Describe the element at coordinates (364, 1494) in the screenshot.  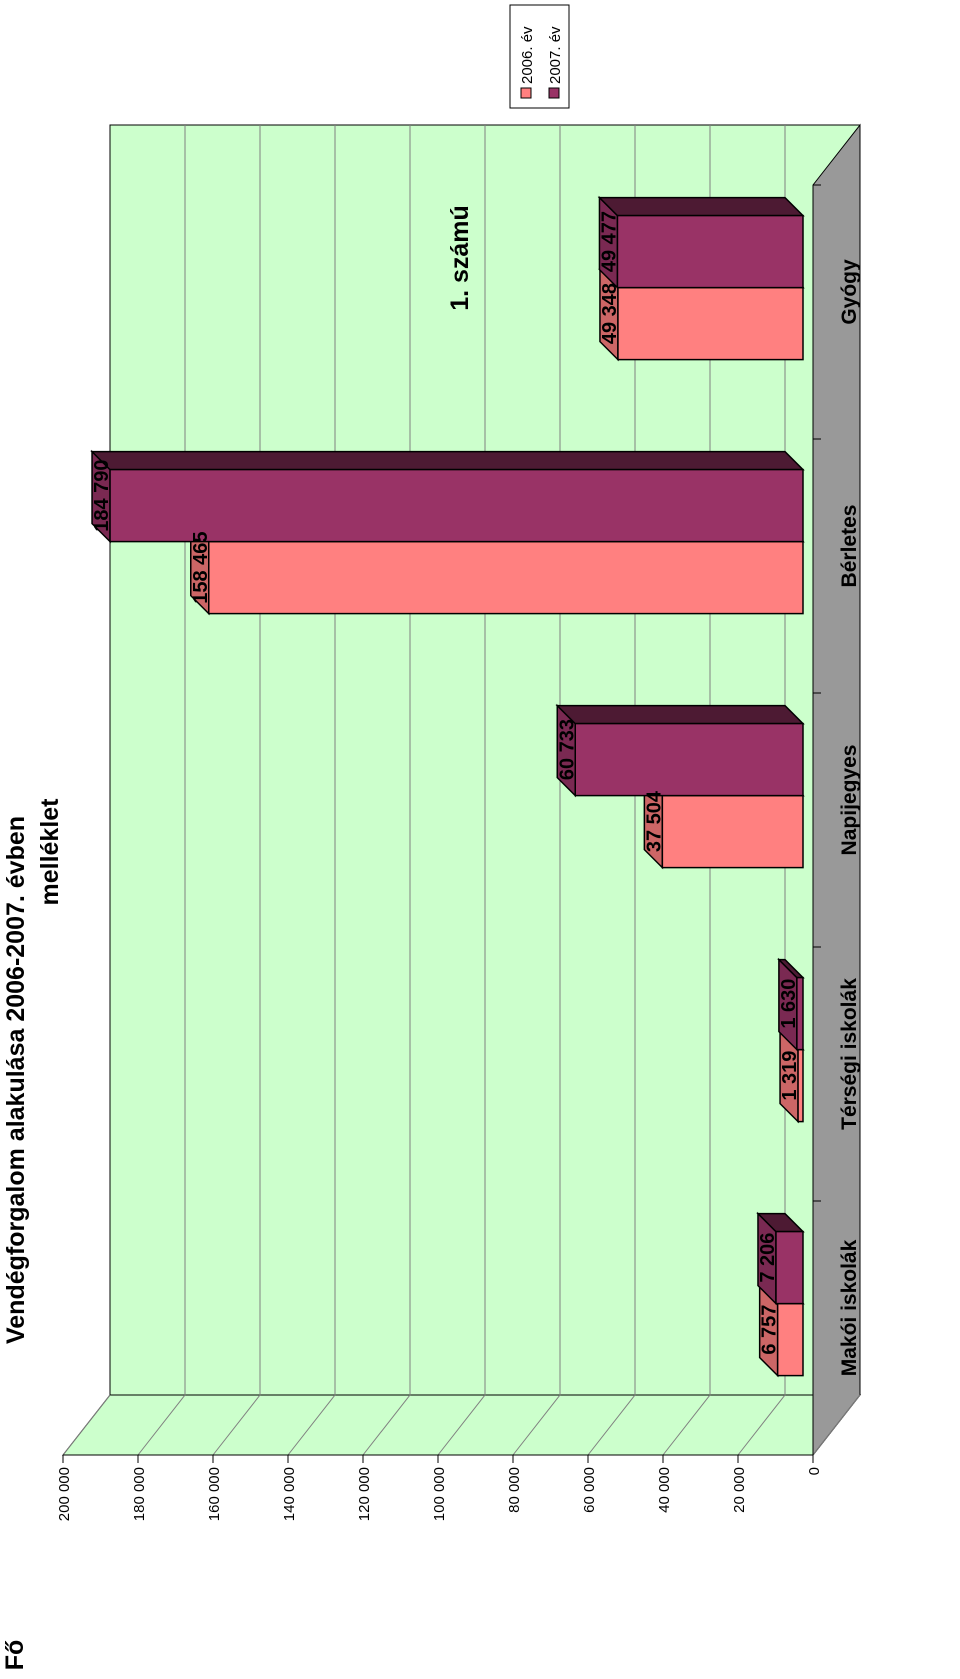
I see `y-tick-label: 120 000` at that location.